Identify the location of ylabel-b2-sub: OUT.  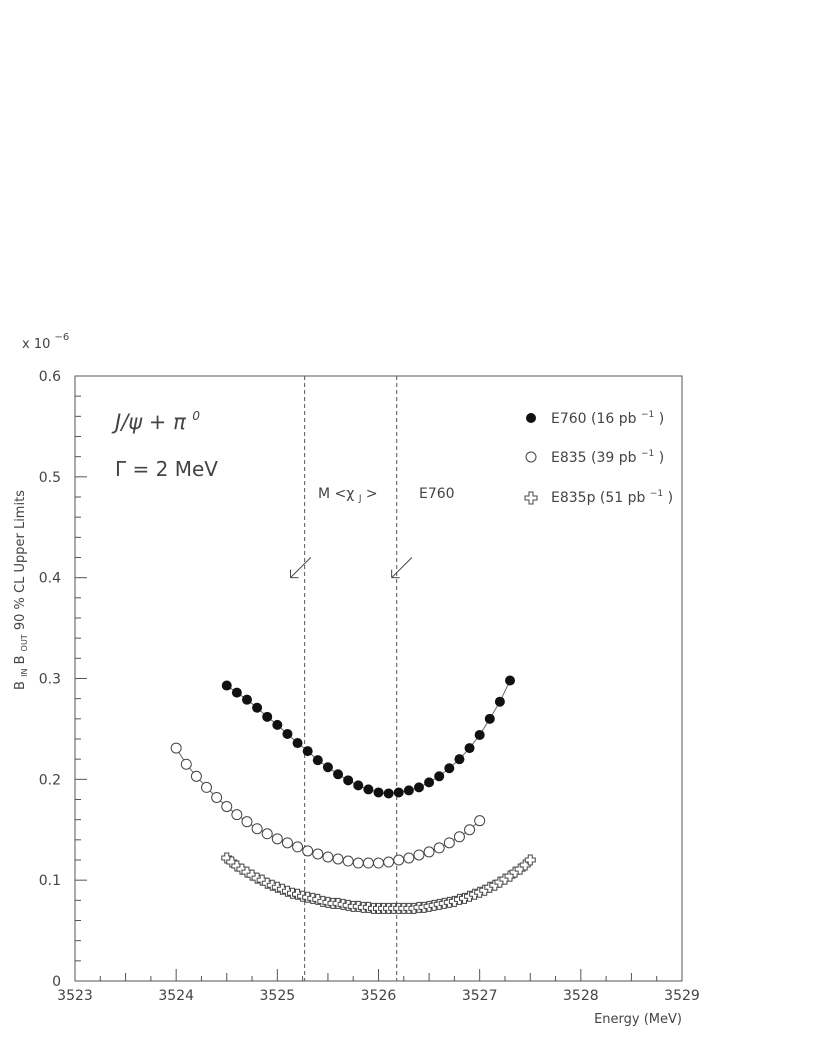
(24, 642).